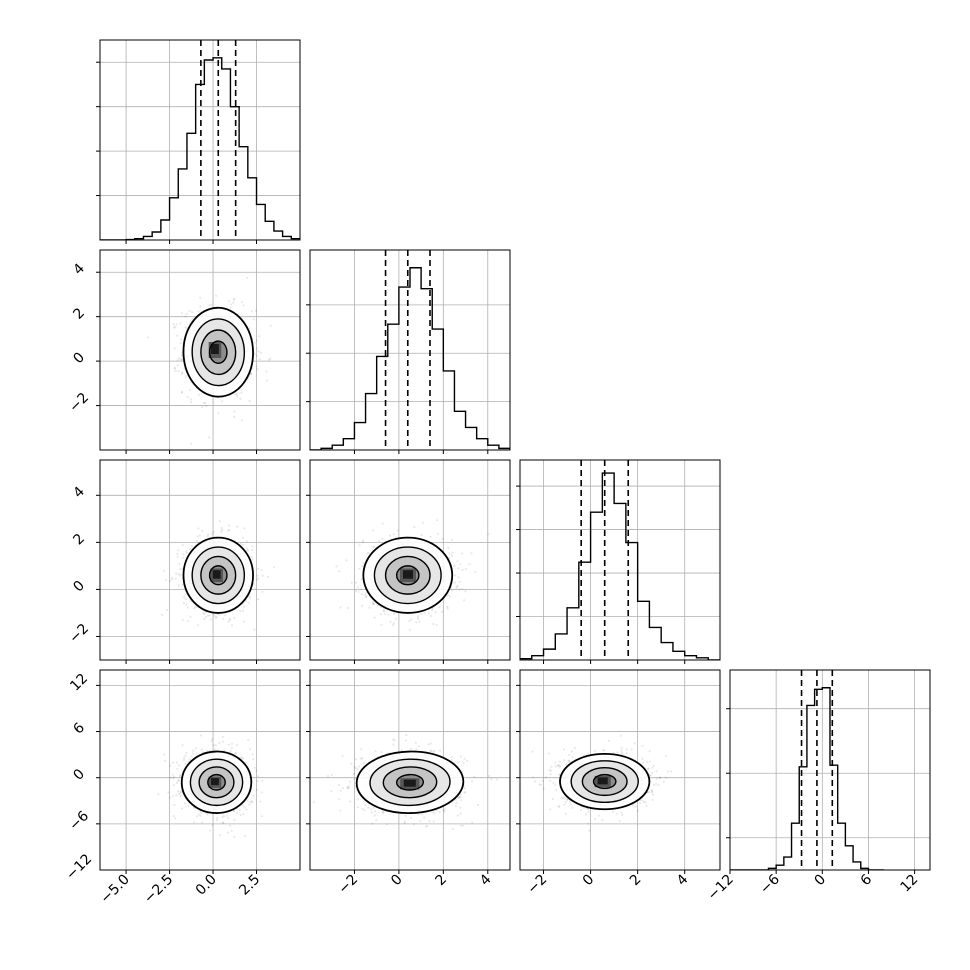 The height and width of the screenshot is (970, 970). Describe the element at coordinates (910, 884) in the screenshot. I see `x-tick-label: 12` at that location.